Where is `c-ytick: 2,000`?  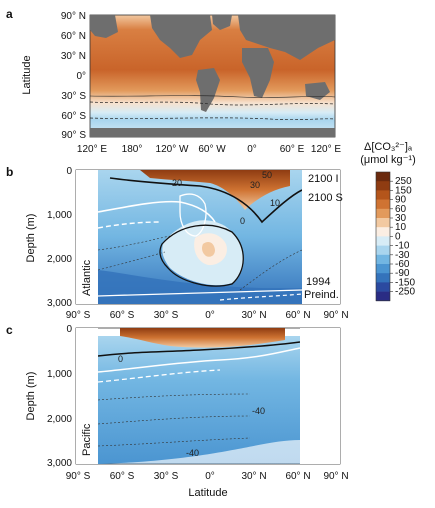 c-ytick: 2,000 is located at coordinates (59, 419).